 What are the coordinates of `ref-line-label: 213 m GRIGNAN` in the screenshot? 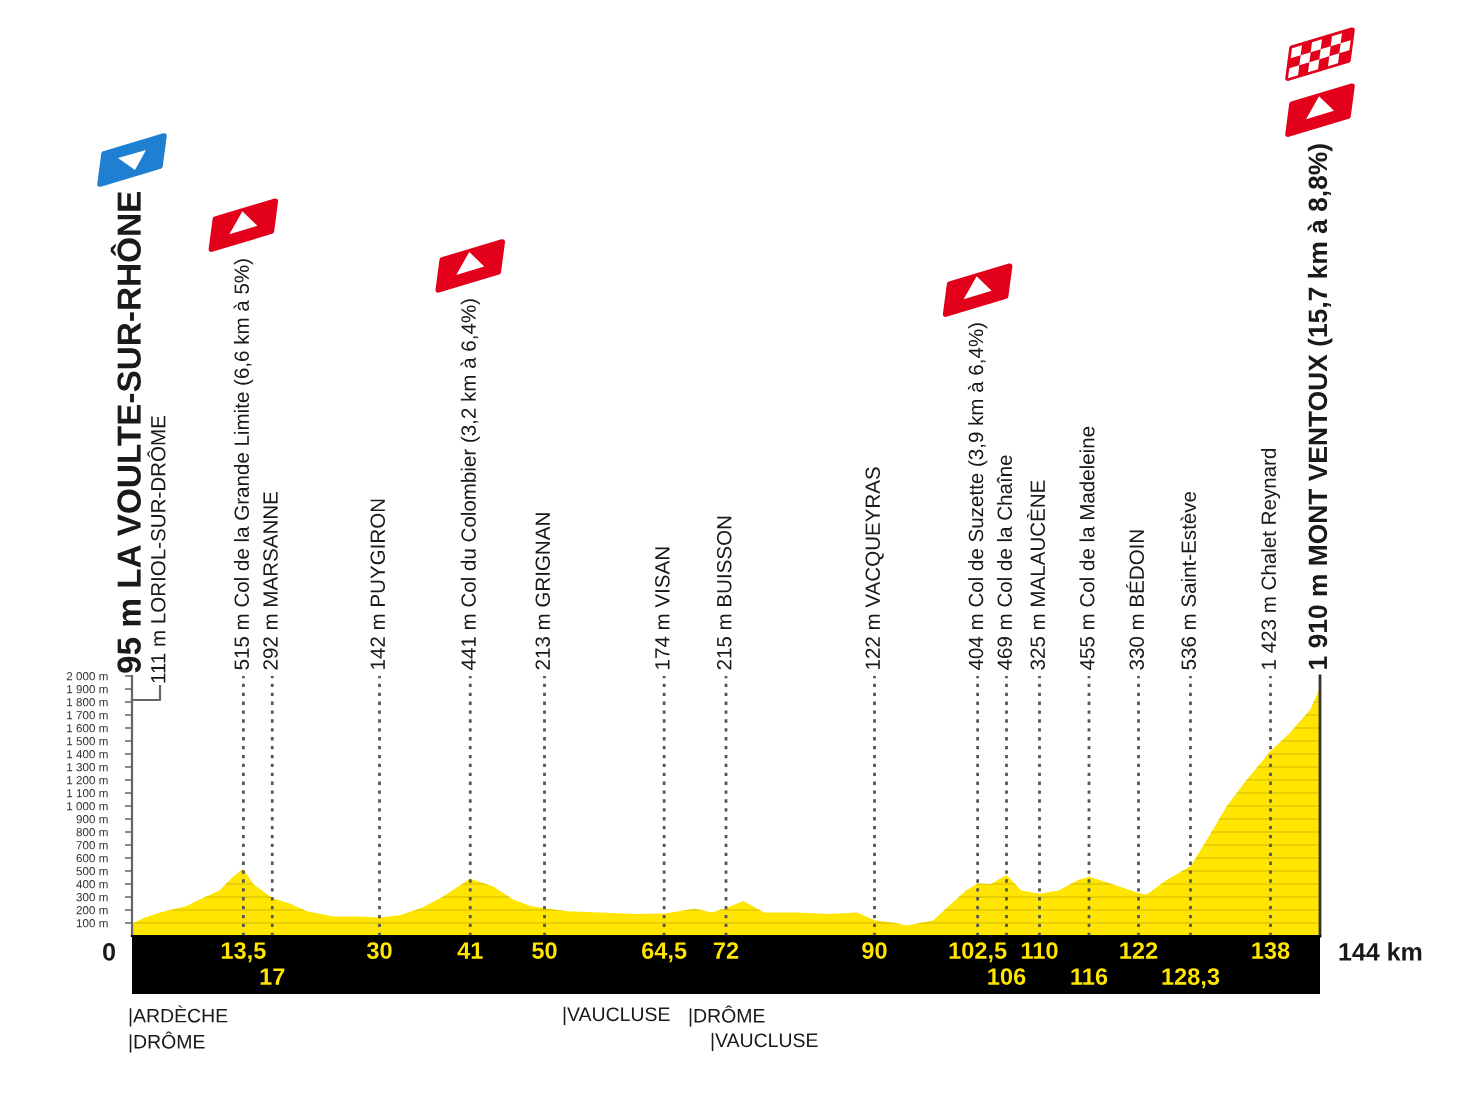 It's located at (543, 591).